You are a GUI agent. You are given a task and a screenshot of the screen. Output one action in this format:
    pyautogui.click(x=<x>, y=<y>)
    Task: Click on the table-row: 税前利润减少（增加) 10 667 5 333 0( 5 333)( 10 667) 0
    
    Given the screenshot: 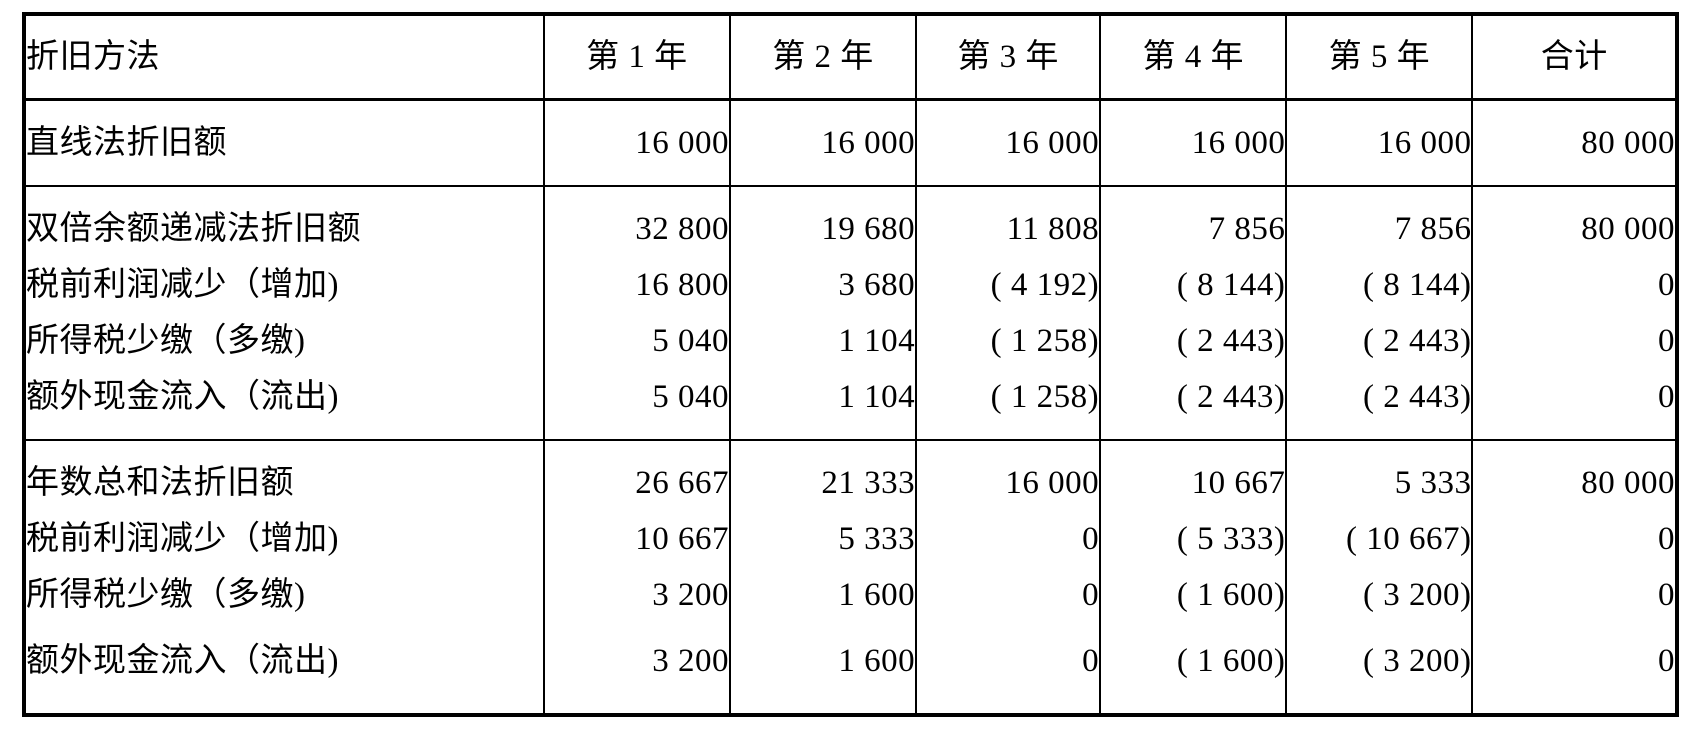 What is the action you would take?
    pyautogui.click(x=850, y=539)
    